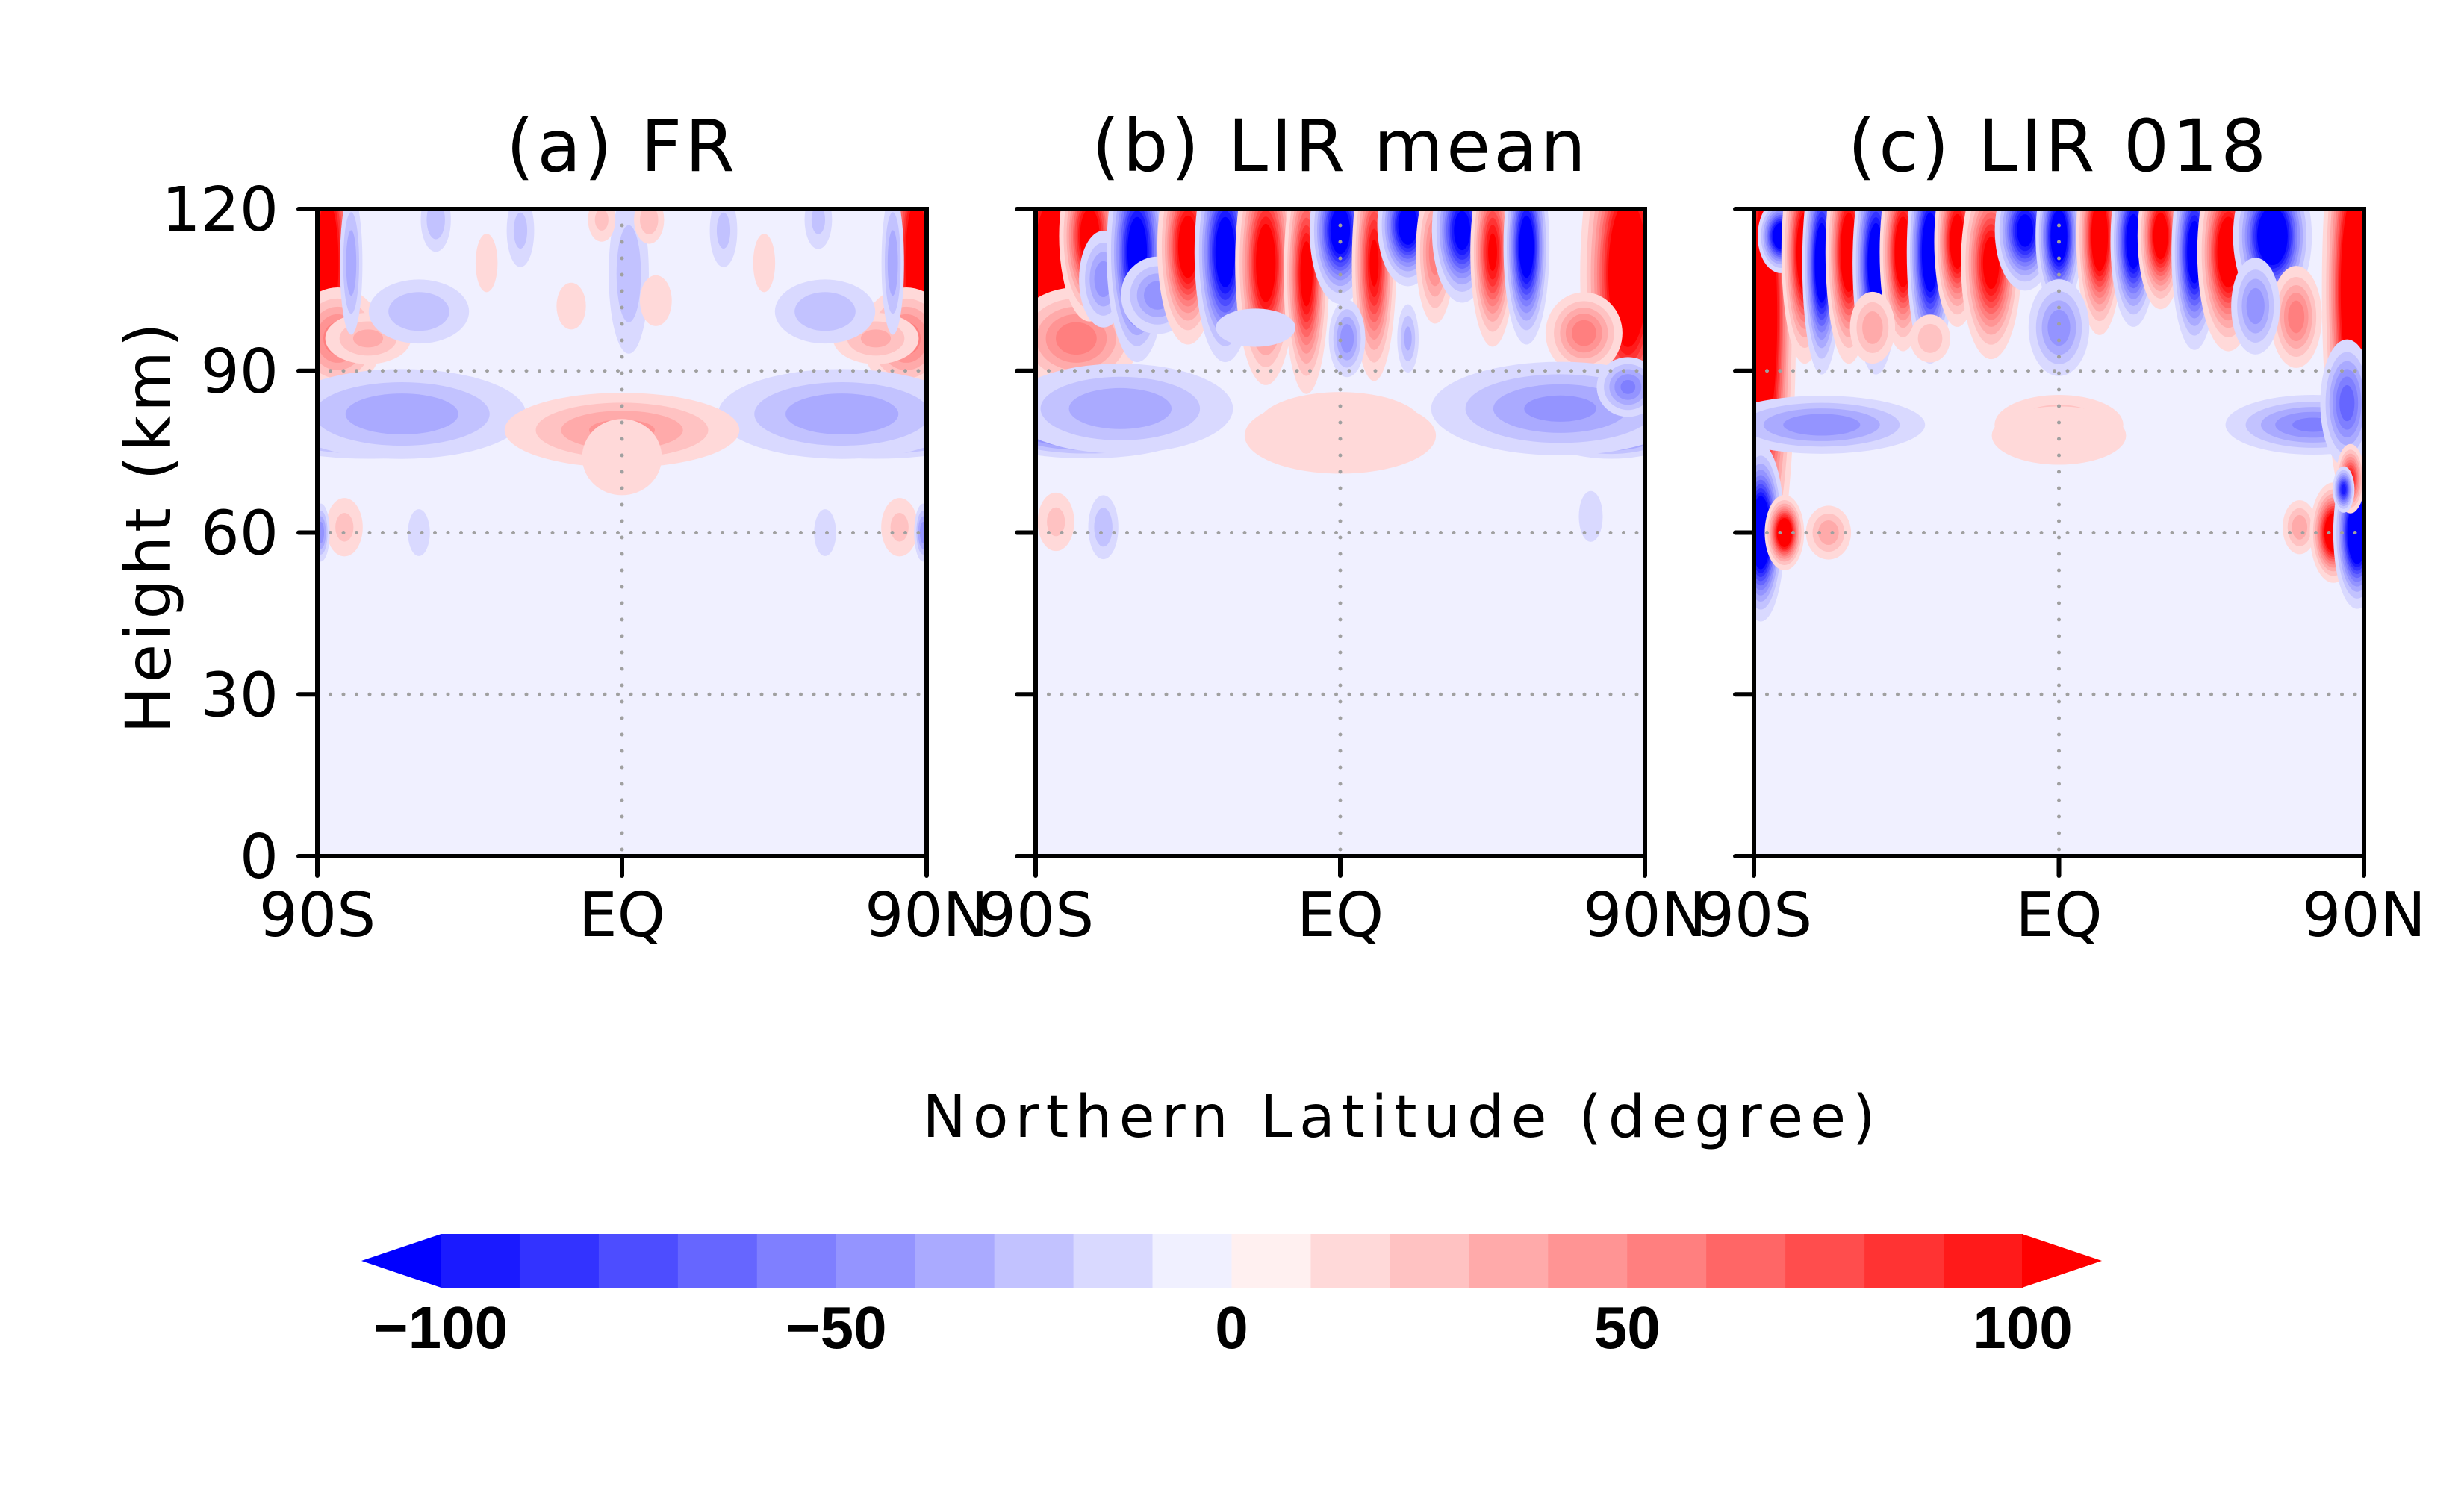 The image size is (2464, 1493). What do you see at coordinates (2058, 147) in the screenshot?
I see `panel-title: (c) LIR 018` at bounding box center [2058, 147].